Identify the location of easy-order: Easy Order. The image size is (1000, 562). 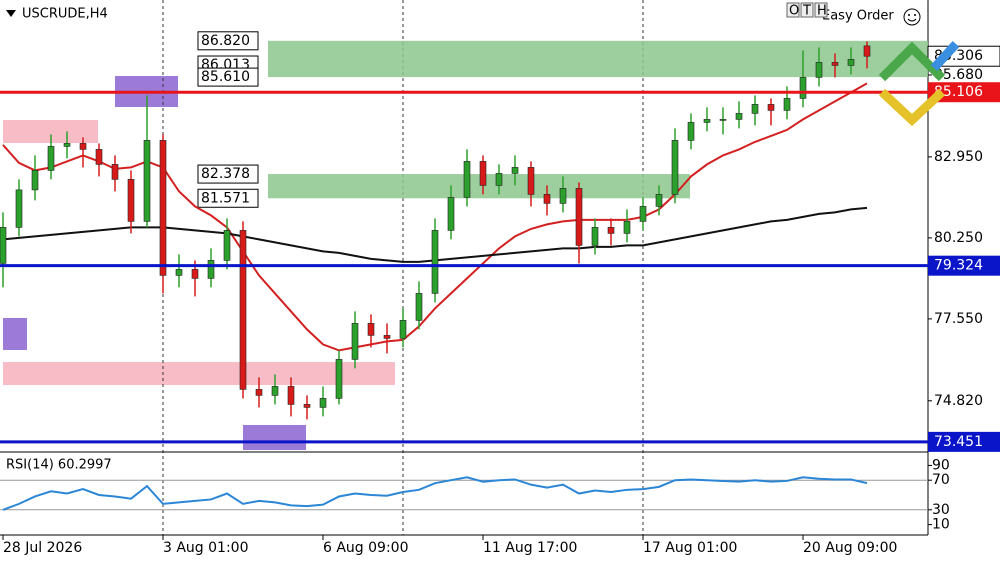
(858, 16).